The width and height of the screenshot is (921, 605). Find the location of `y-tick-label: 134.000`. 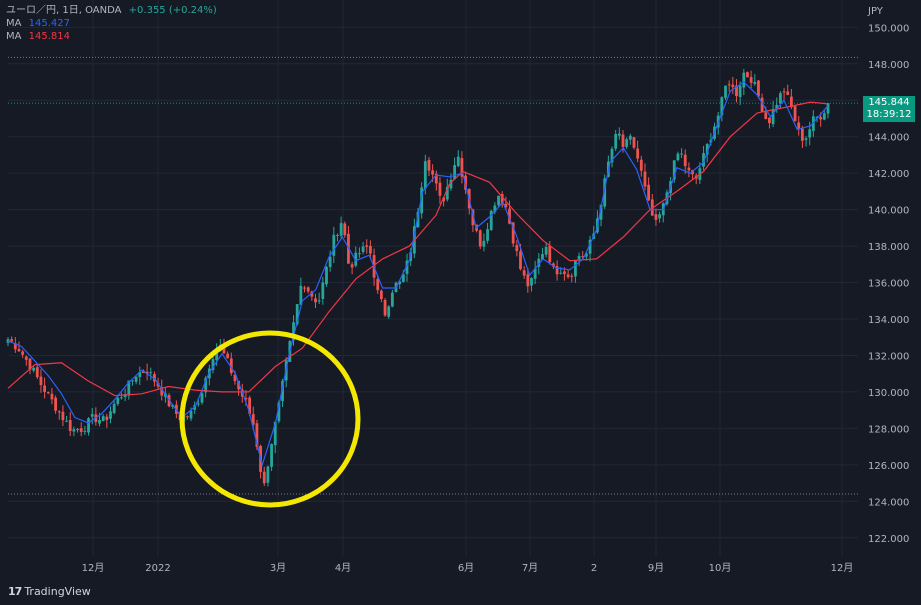

y-tick-label: 134.000 is located at coordinates (888, 320).